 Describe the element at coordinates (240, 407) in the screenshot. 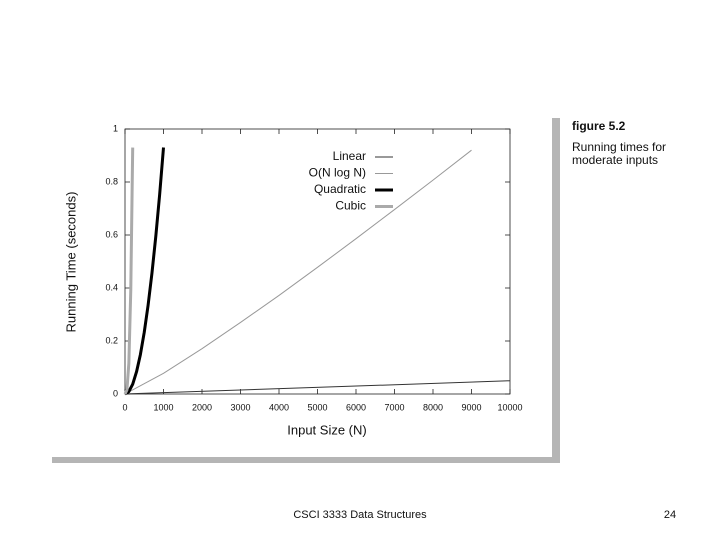

I see `x-tick-label: 3000` at that location.